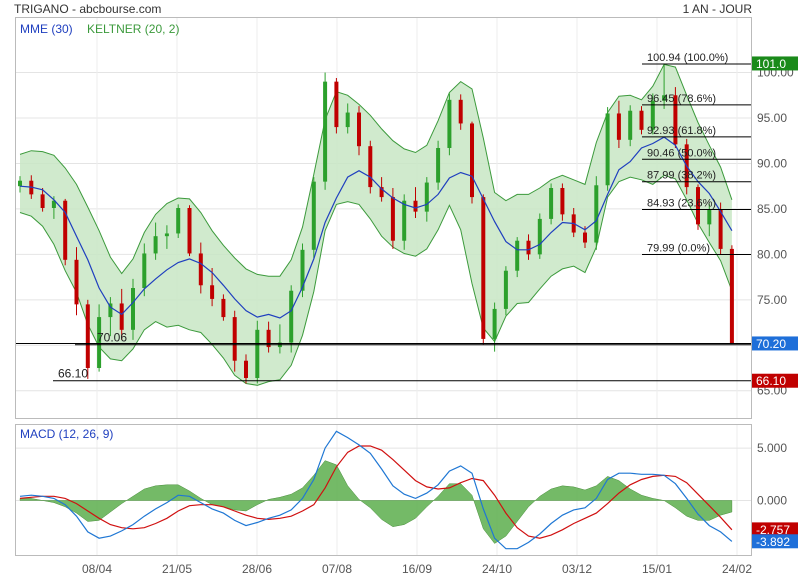  Describe the element at coordinates (112, 338) in the screenshot. I see `level-label: 70.06` at that location.